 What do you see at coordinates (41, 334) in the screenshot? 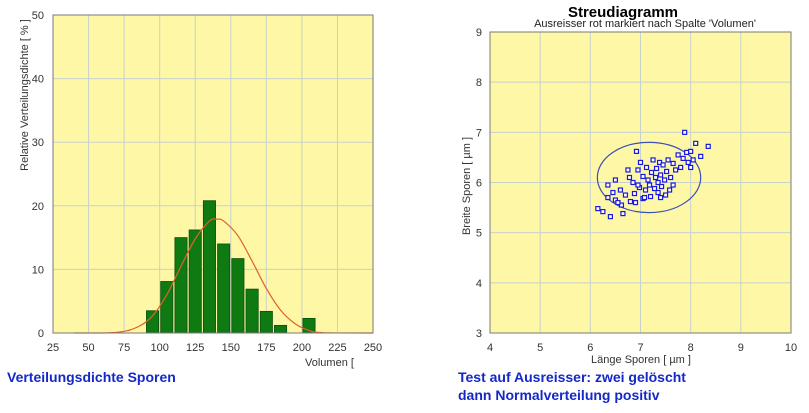
I see `histogram-y-tick-label: 0` at bounding box center [41, 334].